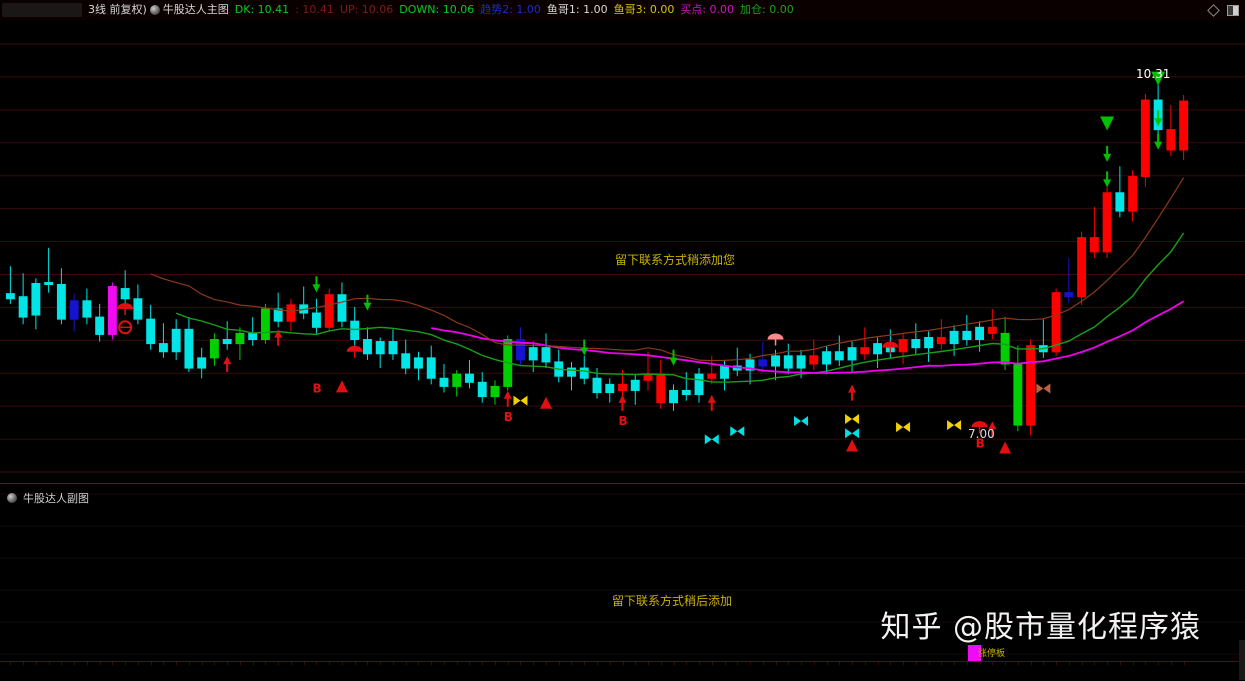 The image size is (1245, 681). I want to click on last-bar-label: 涨停板, so click(992, 654).